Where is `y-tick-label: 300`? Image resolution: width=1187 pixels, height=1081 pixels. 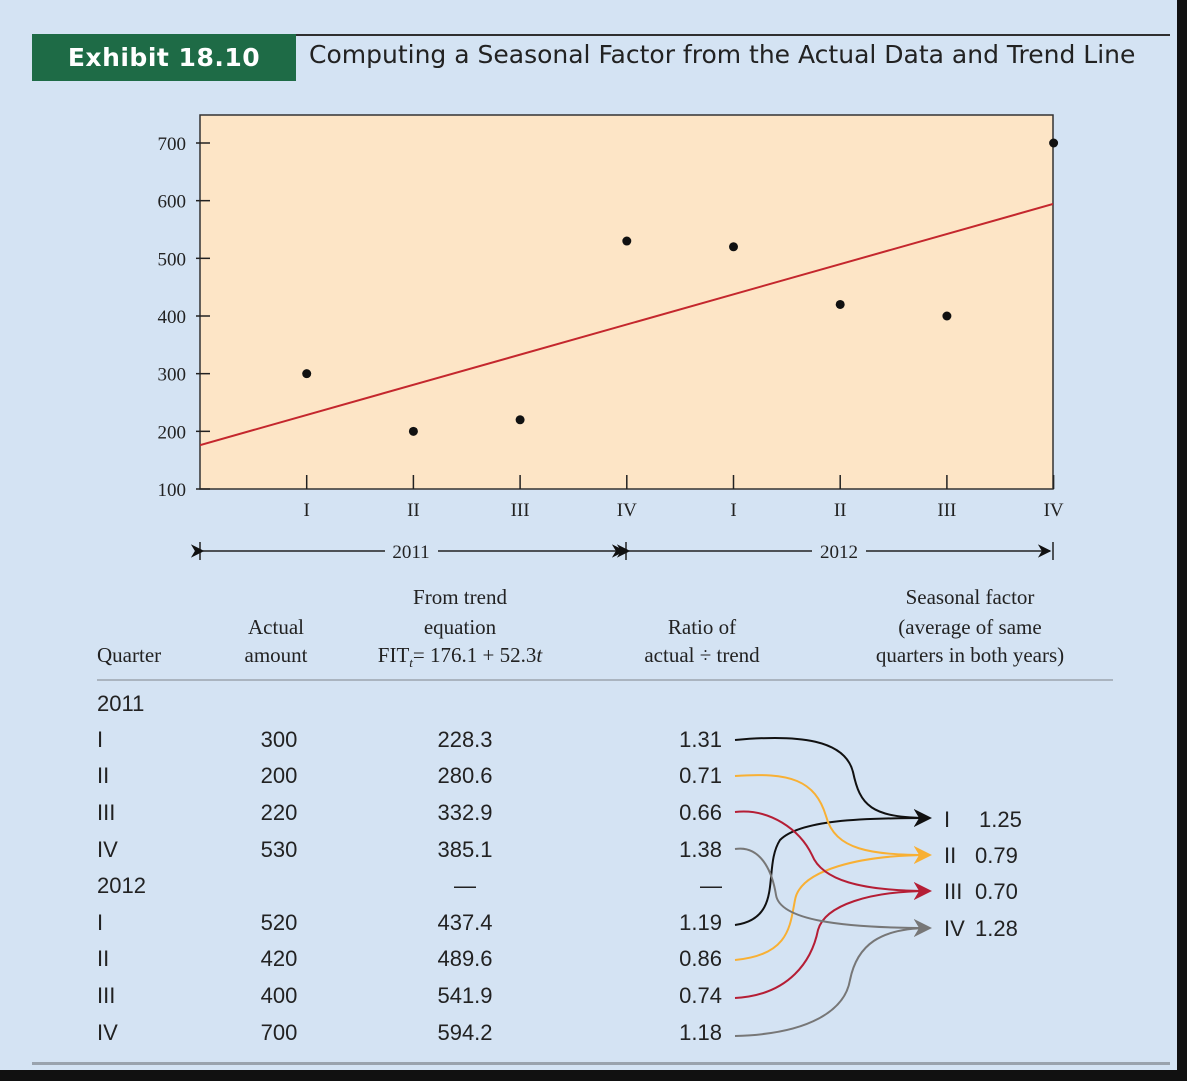 y-tick-label: 300 is located at coordinates (172, 375).